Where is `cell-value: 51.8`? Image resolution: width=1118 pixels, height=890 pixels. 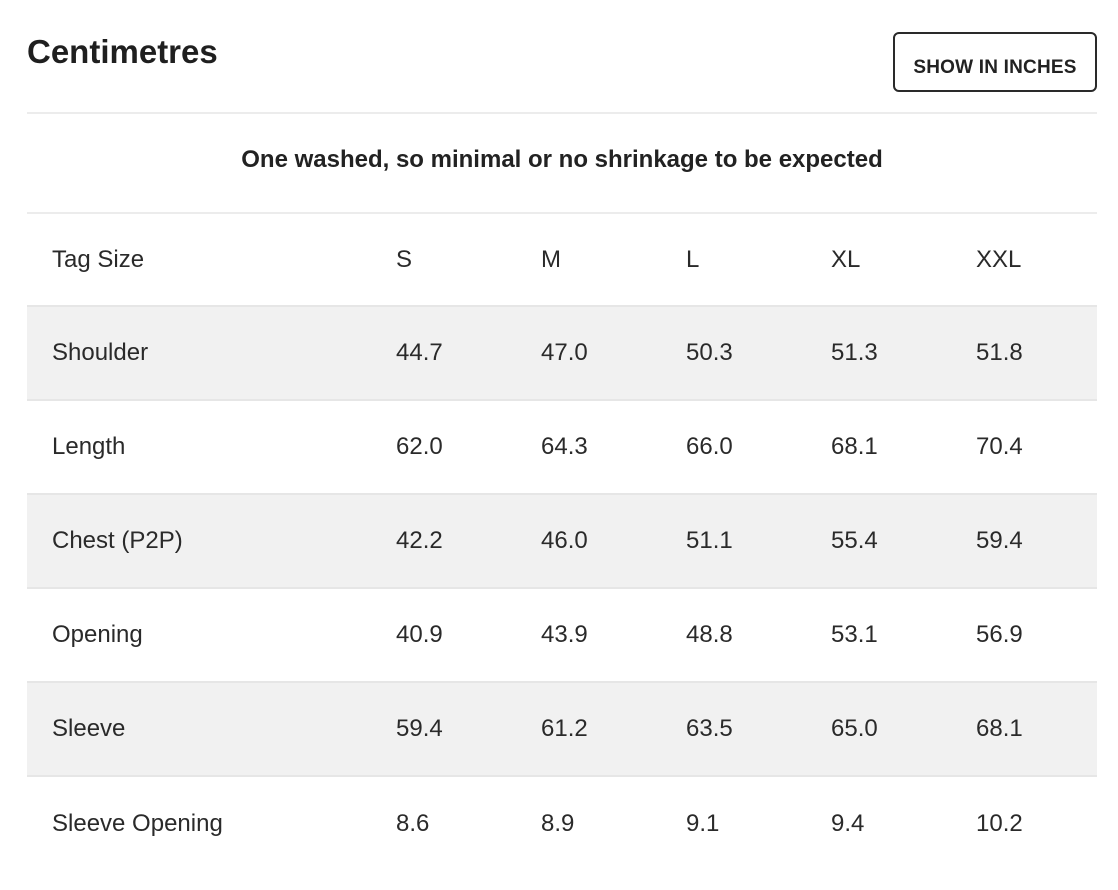
cell-value: 51.8 is located at coordinates (999, 352).